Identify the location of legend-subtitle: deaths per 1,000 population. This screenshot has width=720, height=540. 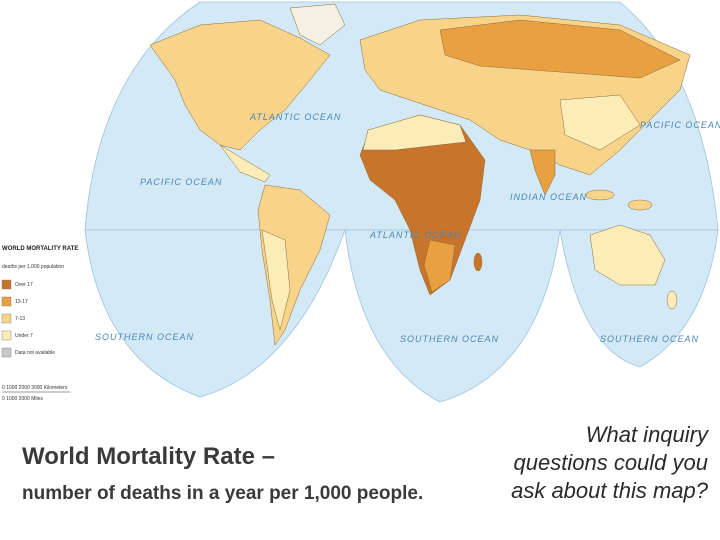
(33, 267).